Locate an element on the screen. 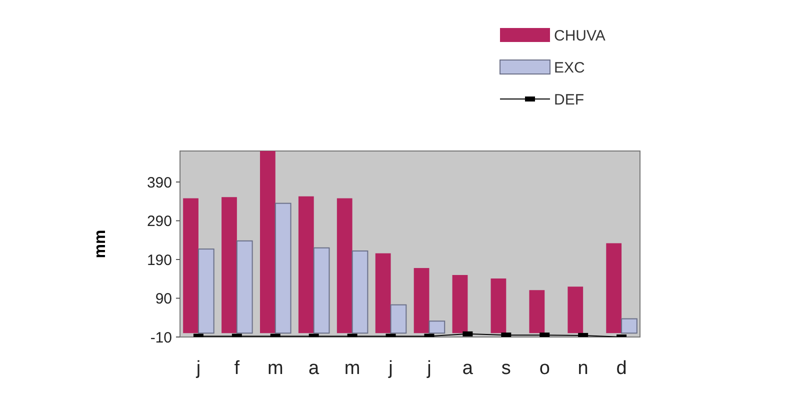 The image size is (795, 407). legend-label: DEF is located at coordinates (569, 99).